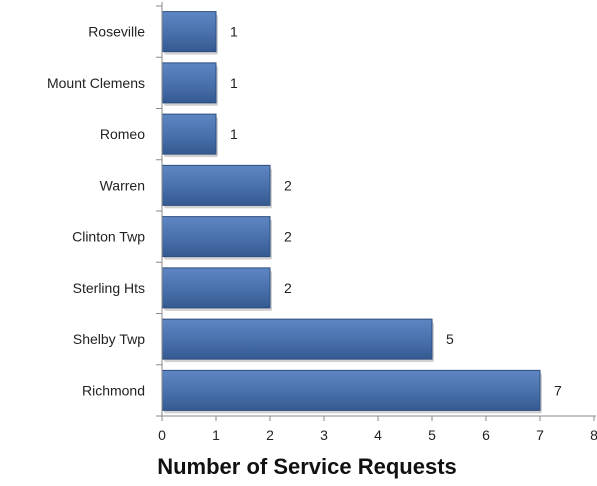  What do you see at coordinates (109, 288) in the screenshot?
I see `category-label: Sterling Hts` at bounding box center [109, 288].